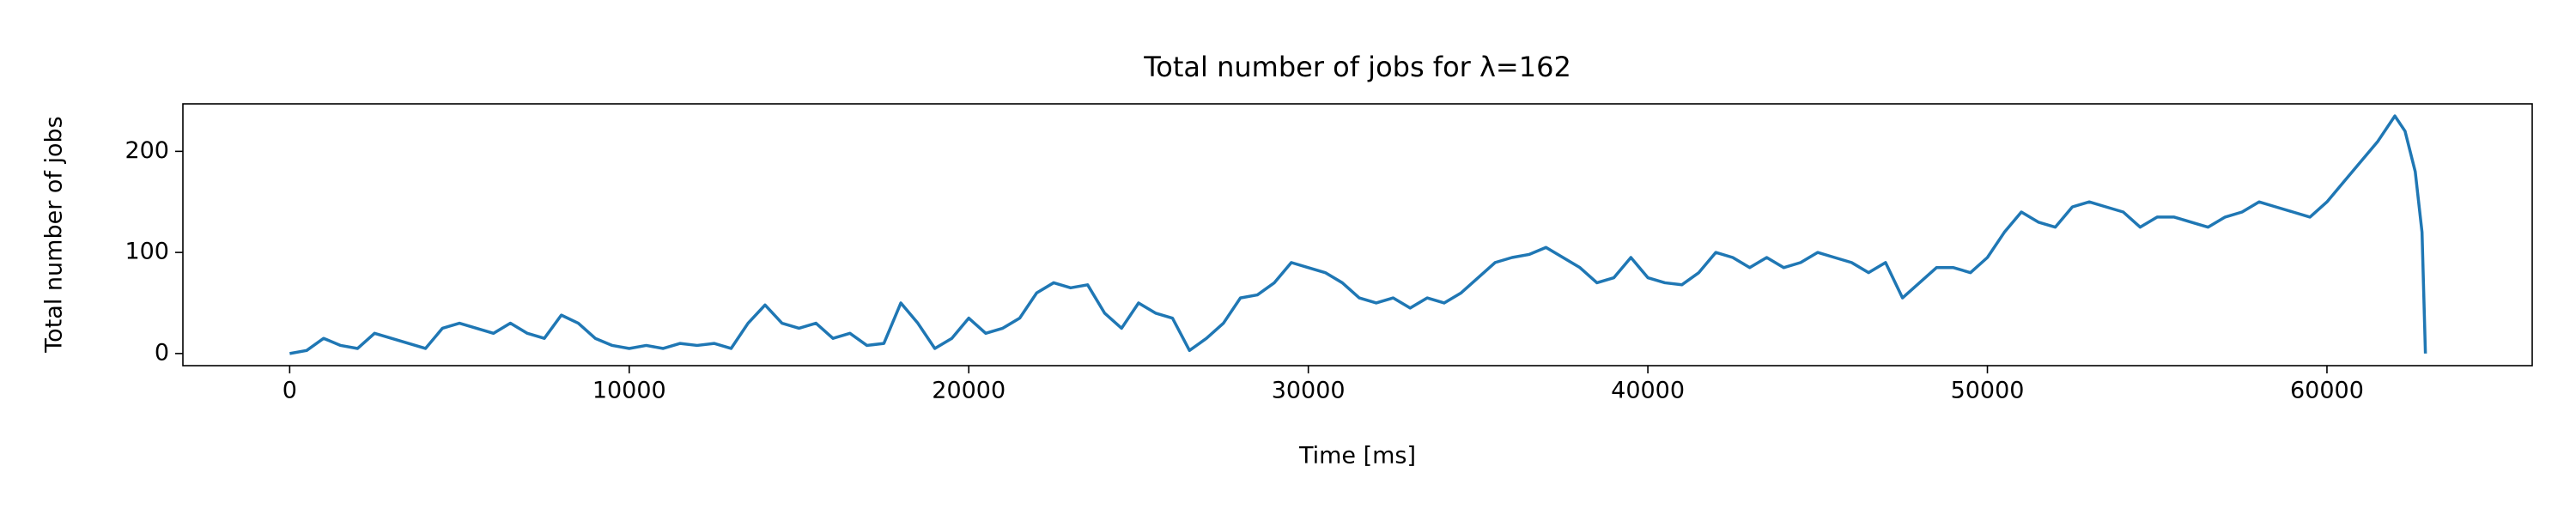  What do you see at coordinates (629, 391) in the screenshot?
I see `x-tick-label: 10000` at bounding box center [629, 391].